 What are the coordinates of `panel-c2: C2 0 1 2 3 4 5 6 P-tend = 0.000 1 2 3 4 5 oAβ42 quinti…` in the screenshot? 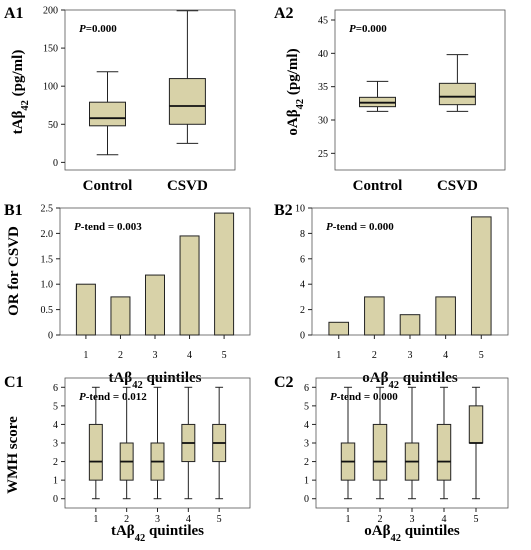 It's located at (391, 459).